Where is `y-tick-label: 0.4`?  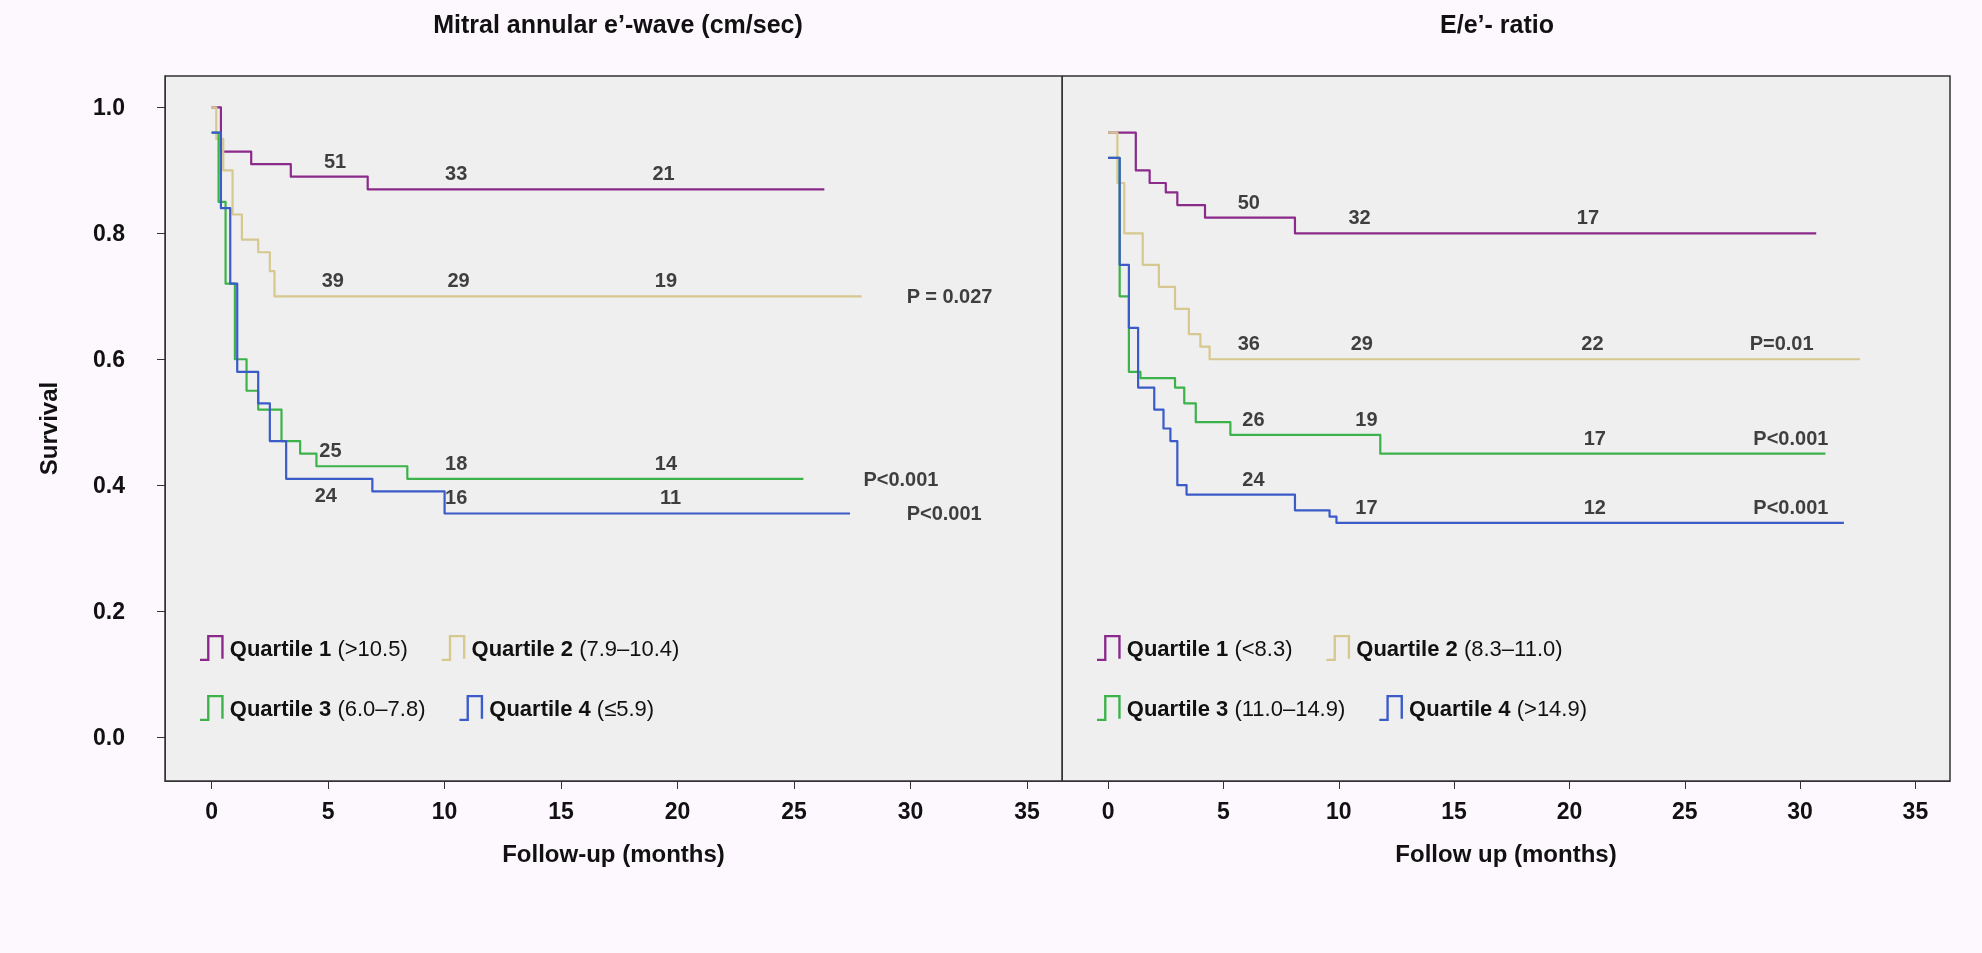 y-tick-label: 0.4 is located at coordinates (109, 485).